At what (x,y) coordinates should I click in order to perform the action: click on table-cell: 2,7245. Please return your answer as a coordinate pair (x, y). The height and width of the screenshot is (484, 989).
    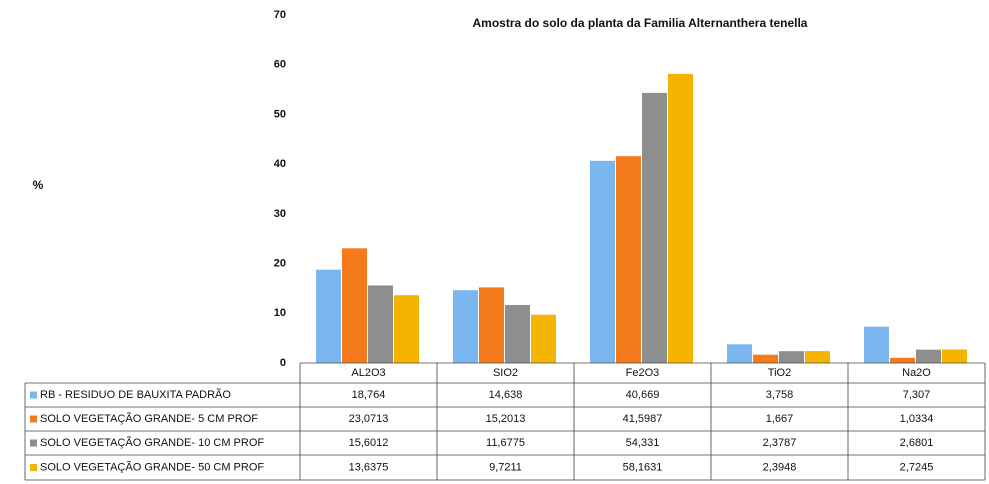
    Looking at the image, I should click on (917, 467).